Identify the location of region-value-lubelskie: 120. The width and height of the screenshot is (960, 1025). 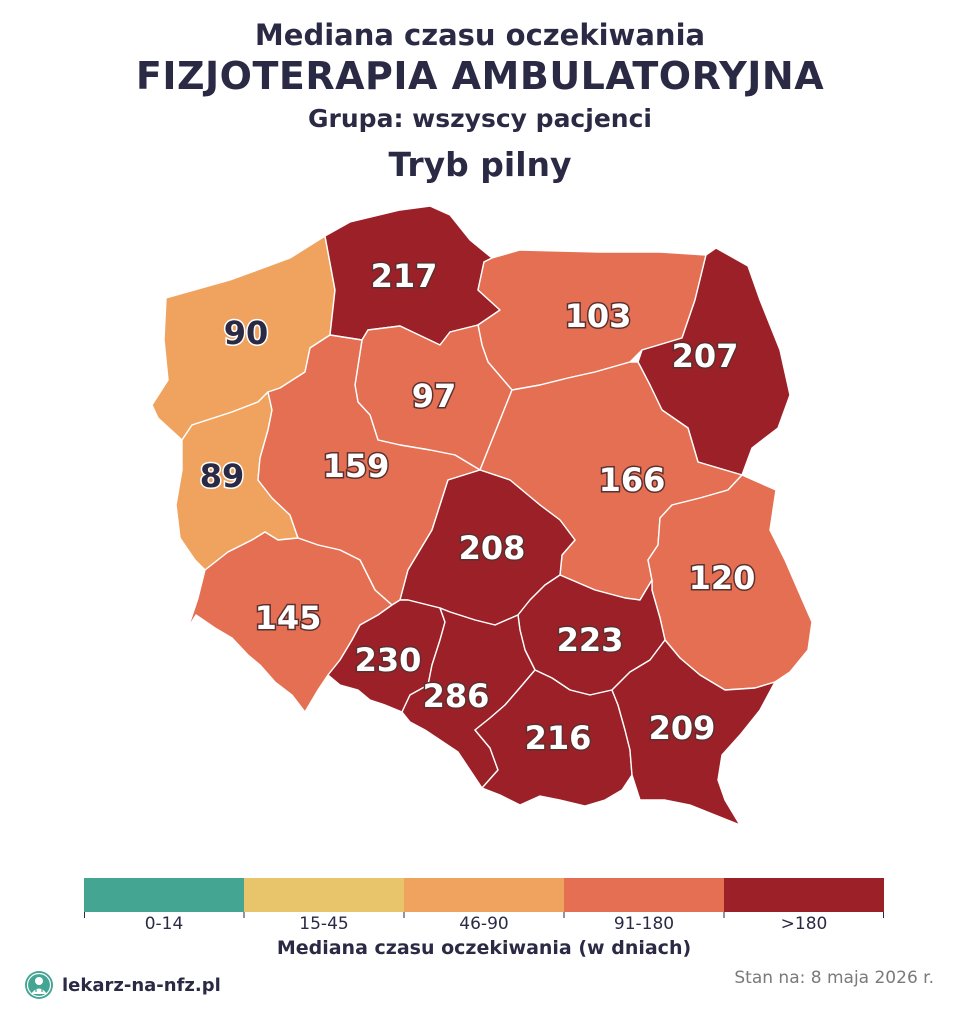
(722, 578).